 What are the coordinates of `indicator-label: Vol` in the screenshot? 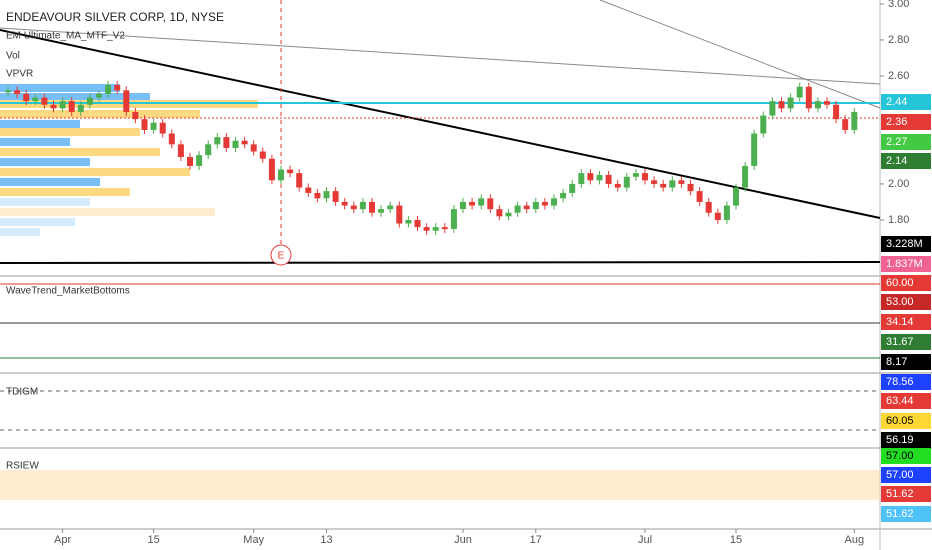 It's located at (13, 56).